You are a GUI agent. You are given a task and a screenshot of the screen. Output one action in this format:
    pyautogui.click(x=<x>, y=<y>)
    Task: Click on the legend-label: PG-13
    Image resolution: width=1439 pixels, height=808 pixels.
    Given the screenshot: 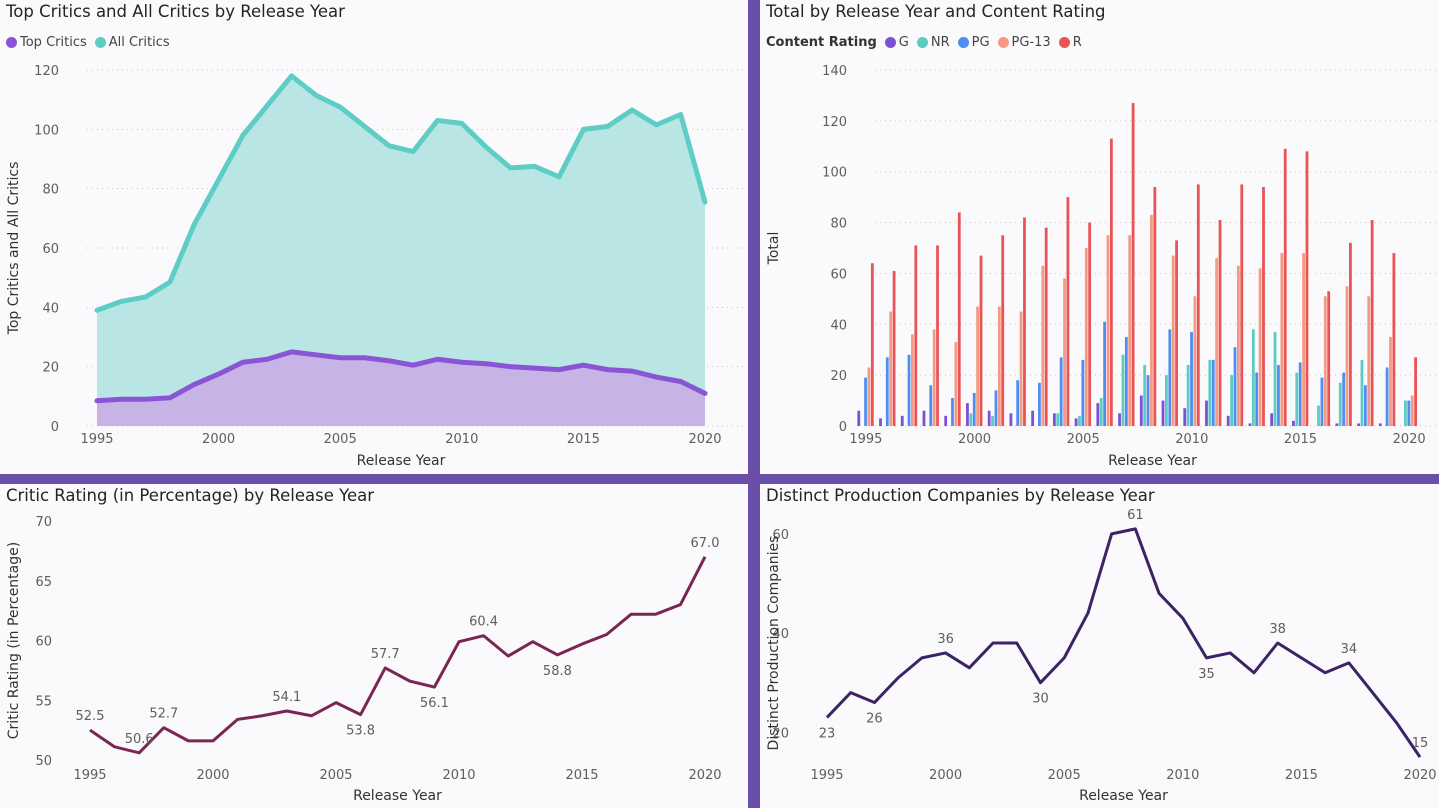 What is the action you would take?
    pyautogui.click(x=1031, y=42)
    